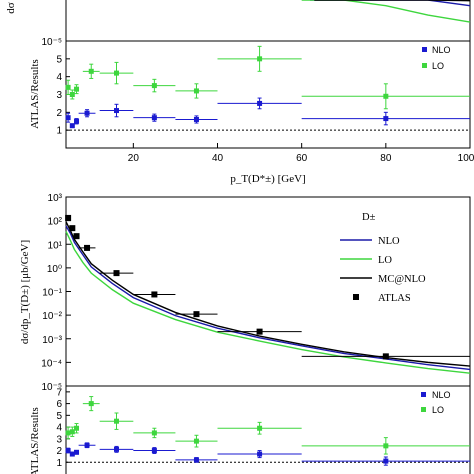  What do you see at coordinates (389, 241) in the screenshot?
I see `bottom-cs-legend-label-0: NLO` at bounding box center [389, 241].